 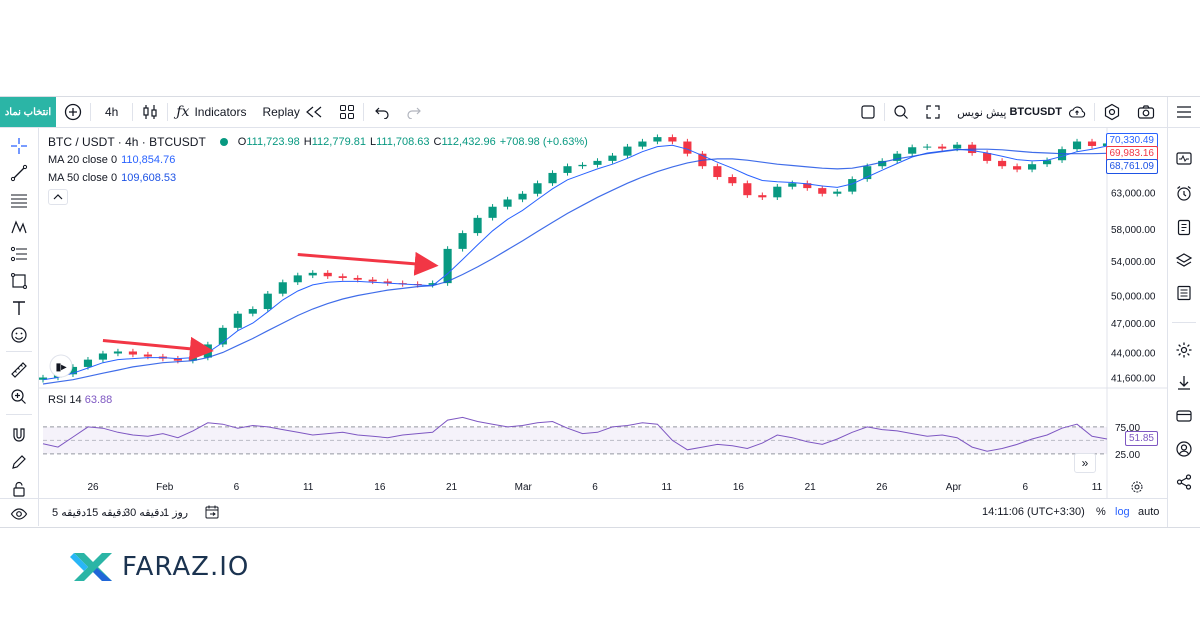 I want to click on visibility-tool, so click(x=19, y=514).